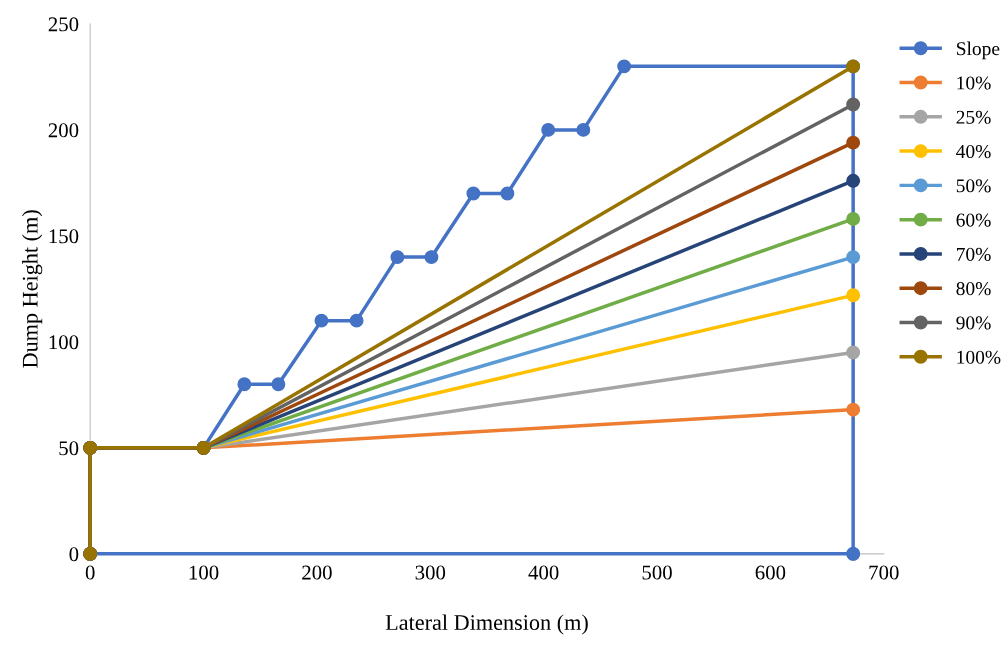 The width and height of the screenshot is (1002, 647). Describe the element at coordinates (317, 572) in the screenshot. I see `x-tick-label: 200` at that location.